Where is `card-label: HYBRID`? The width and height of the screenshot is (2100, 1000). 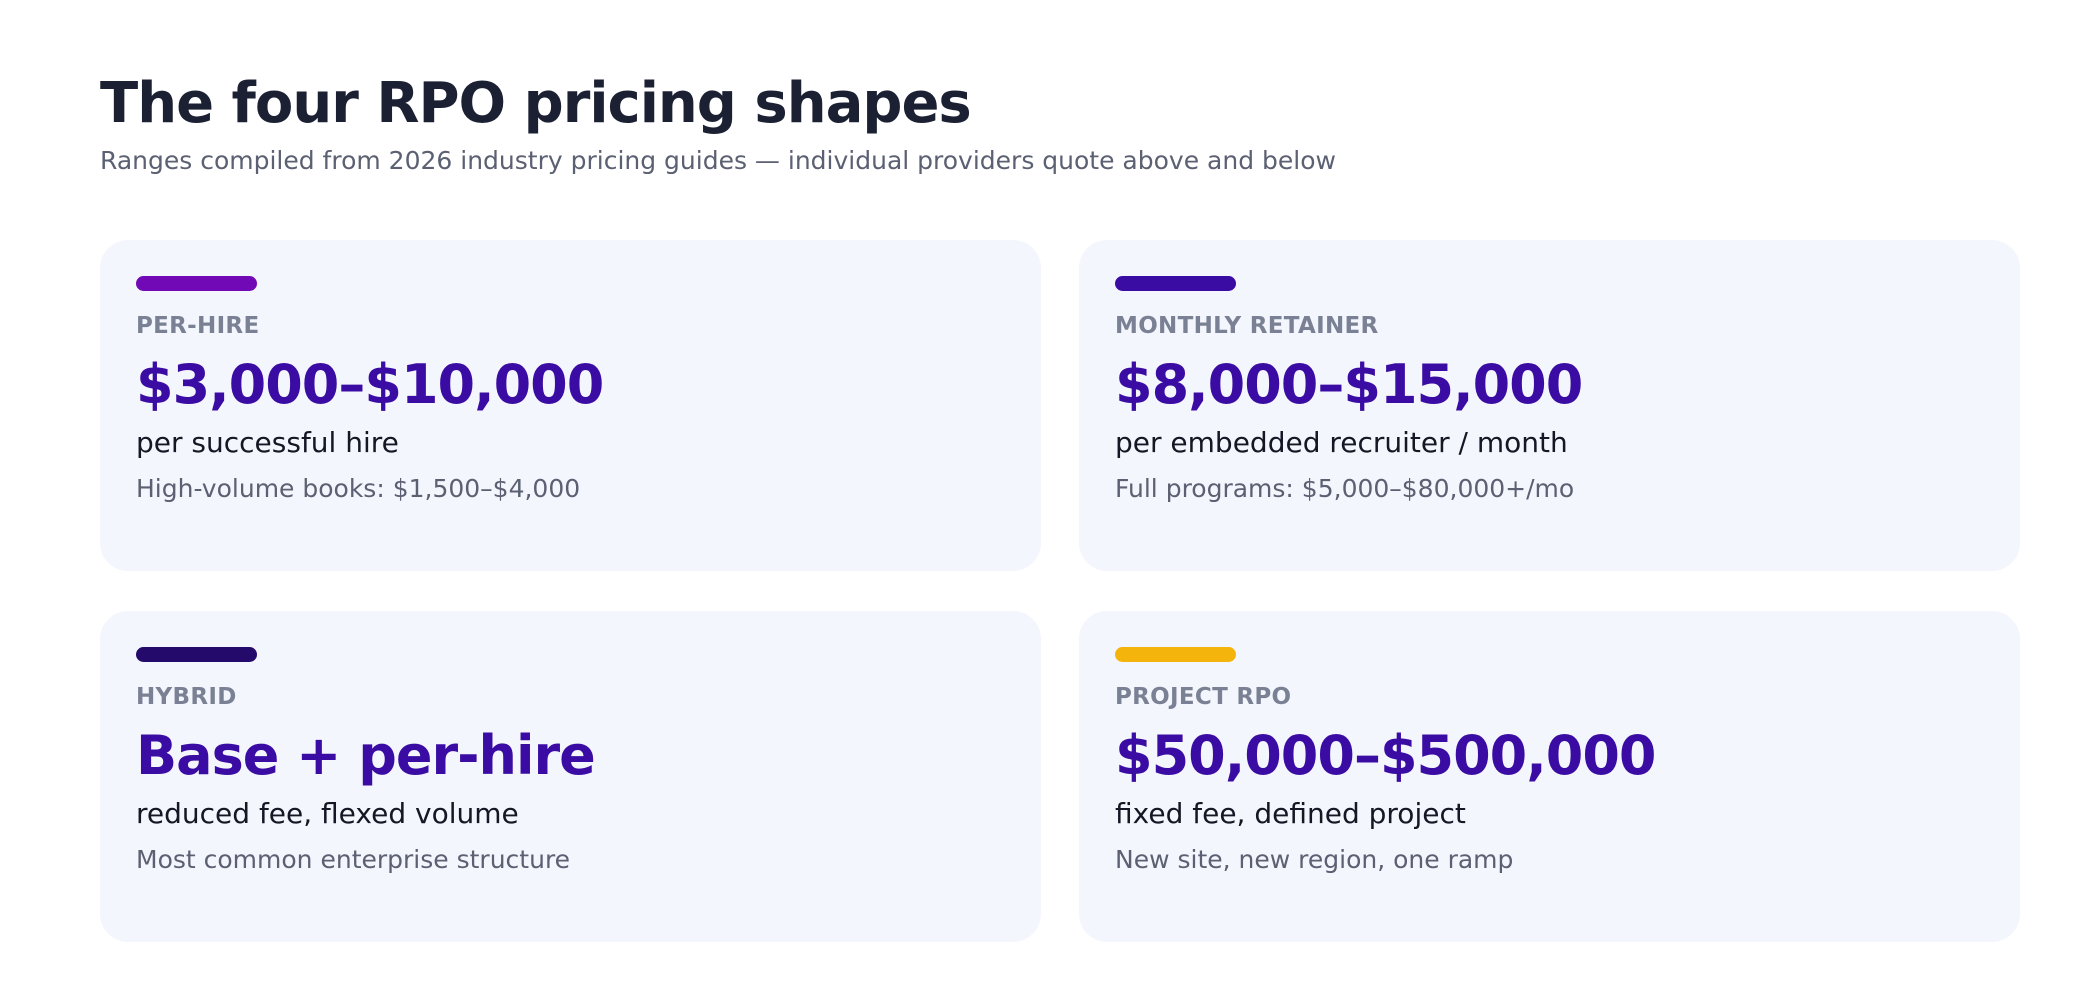 card-label: HYBRID is located at coordinates (186, 697).